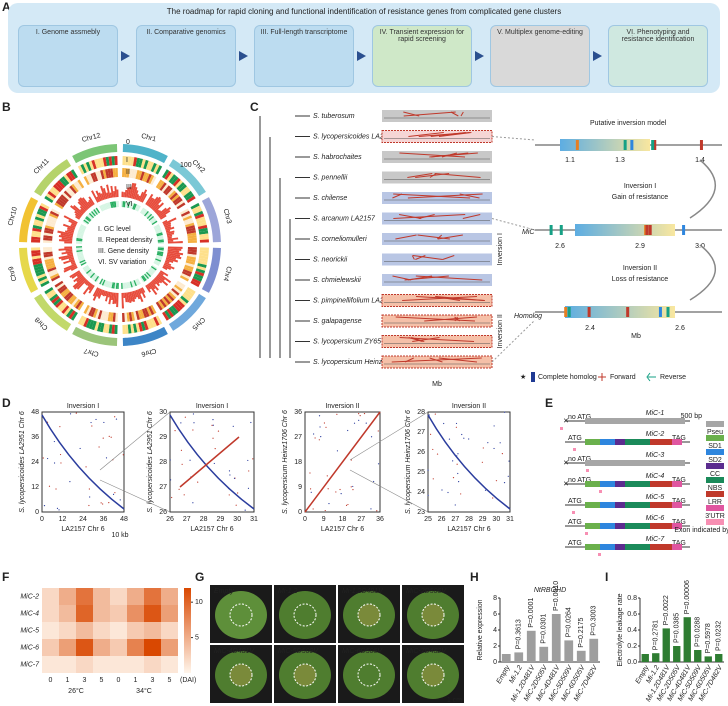 The width and height of the screenshot is (728, 706). I want to click on isoseq-exon, so click(574, 449).